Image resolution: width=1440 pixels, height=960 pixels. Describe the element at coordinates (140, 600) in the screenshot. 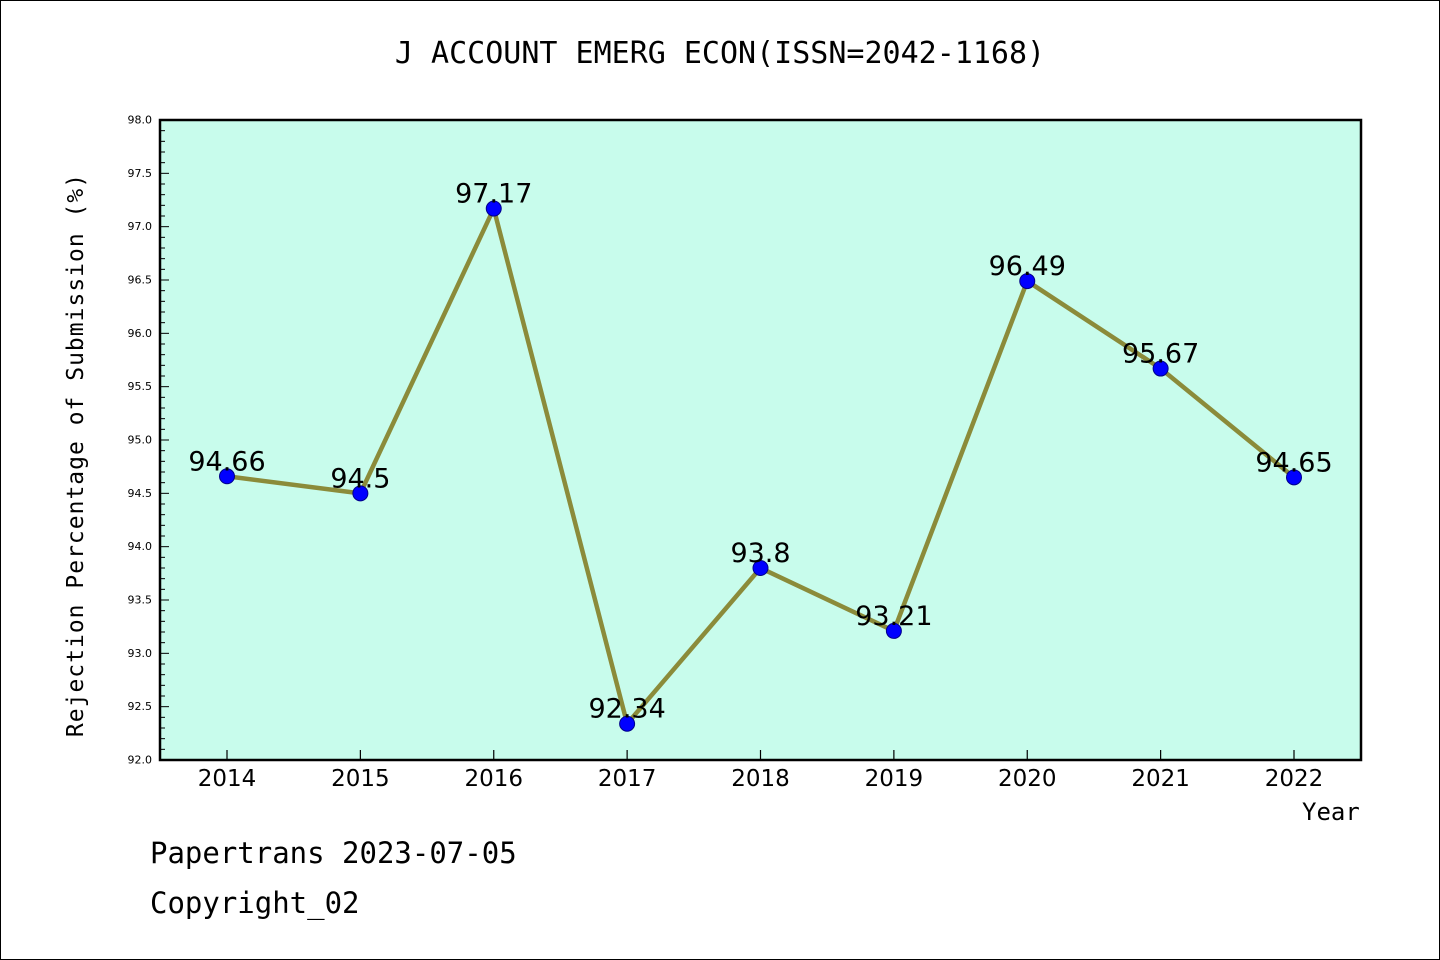

I see `y-tick-label: 93.5` at that location.